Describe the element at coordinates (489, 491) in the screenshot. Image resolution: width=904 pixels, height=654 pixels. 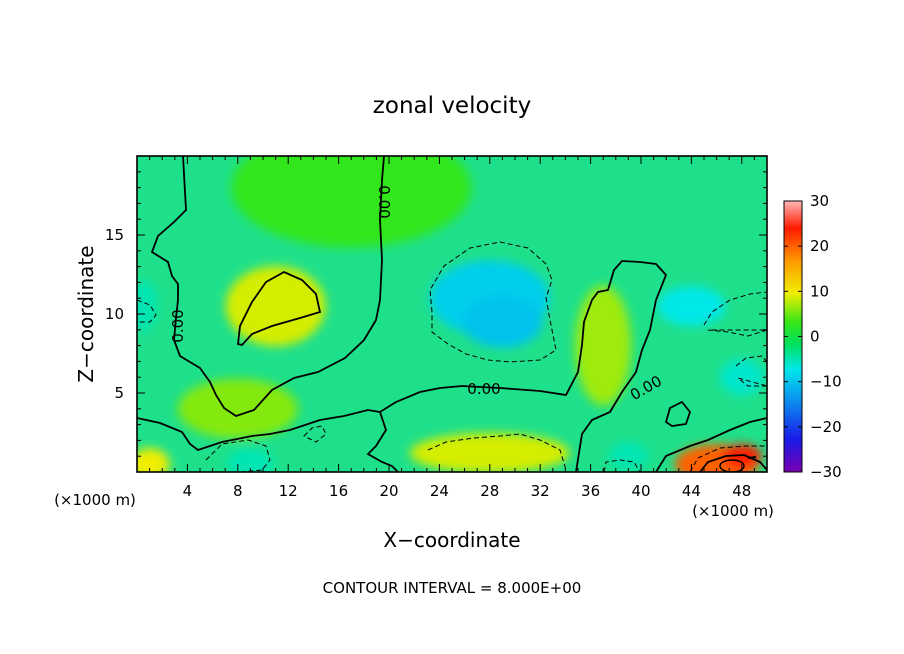
I see `x-tick-label: 28` at that location.